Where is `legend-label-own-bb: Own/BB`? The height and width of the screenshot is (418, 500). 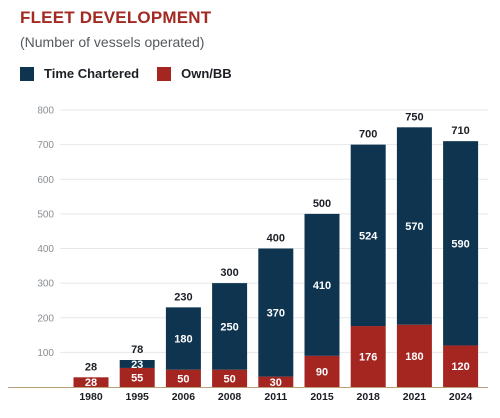
legend-label-own-bb: Own/BB is located at coordinates (206, 73).